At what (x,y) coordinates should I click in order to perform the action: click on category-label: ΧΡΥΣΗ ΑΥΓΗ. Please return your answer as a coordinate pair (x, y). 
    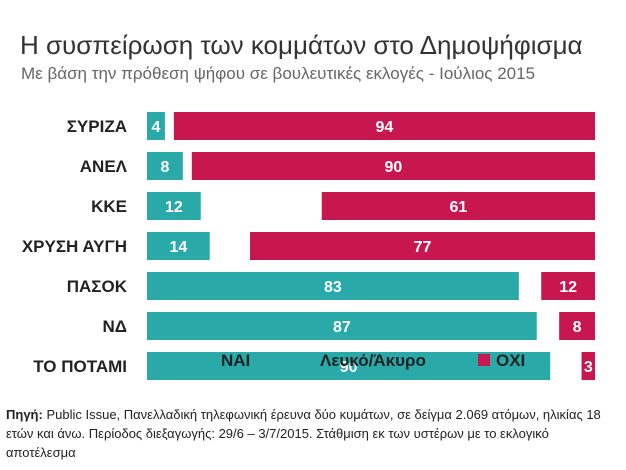
    Looking at the image, I should click on (74, 246).